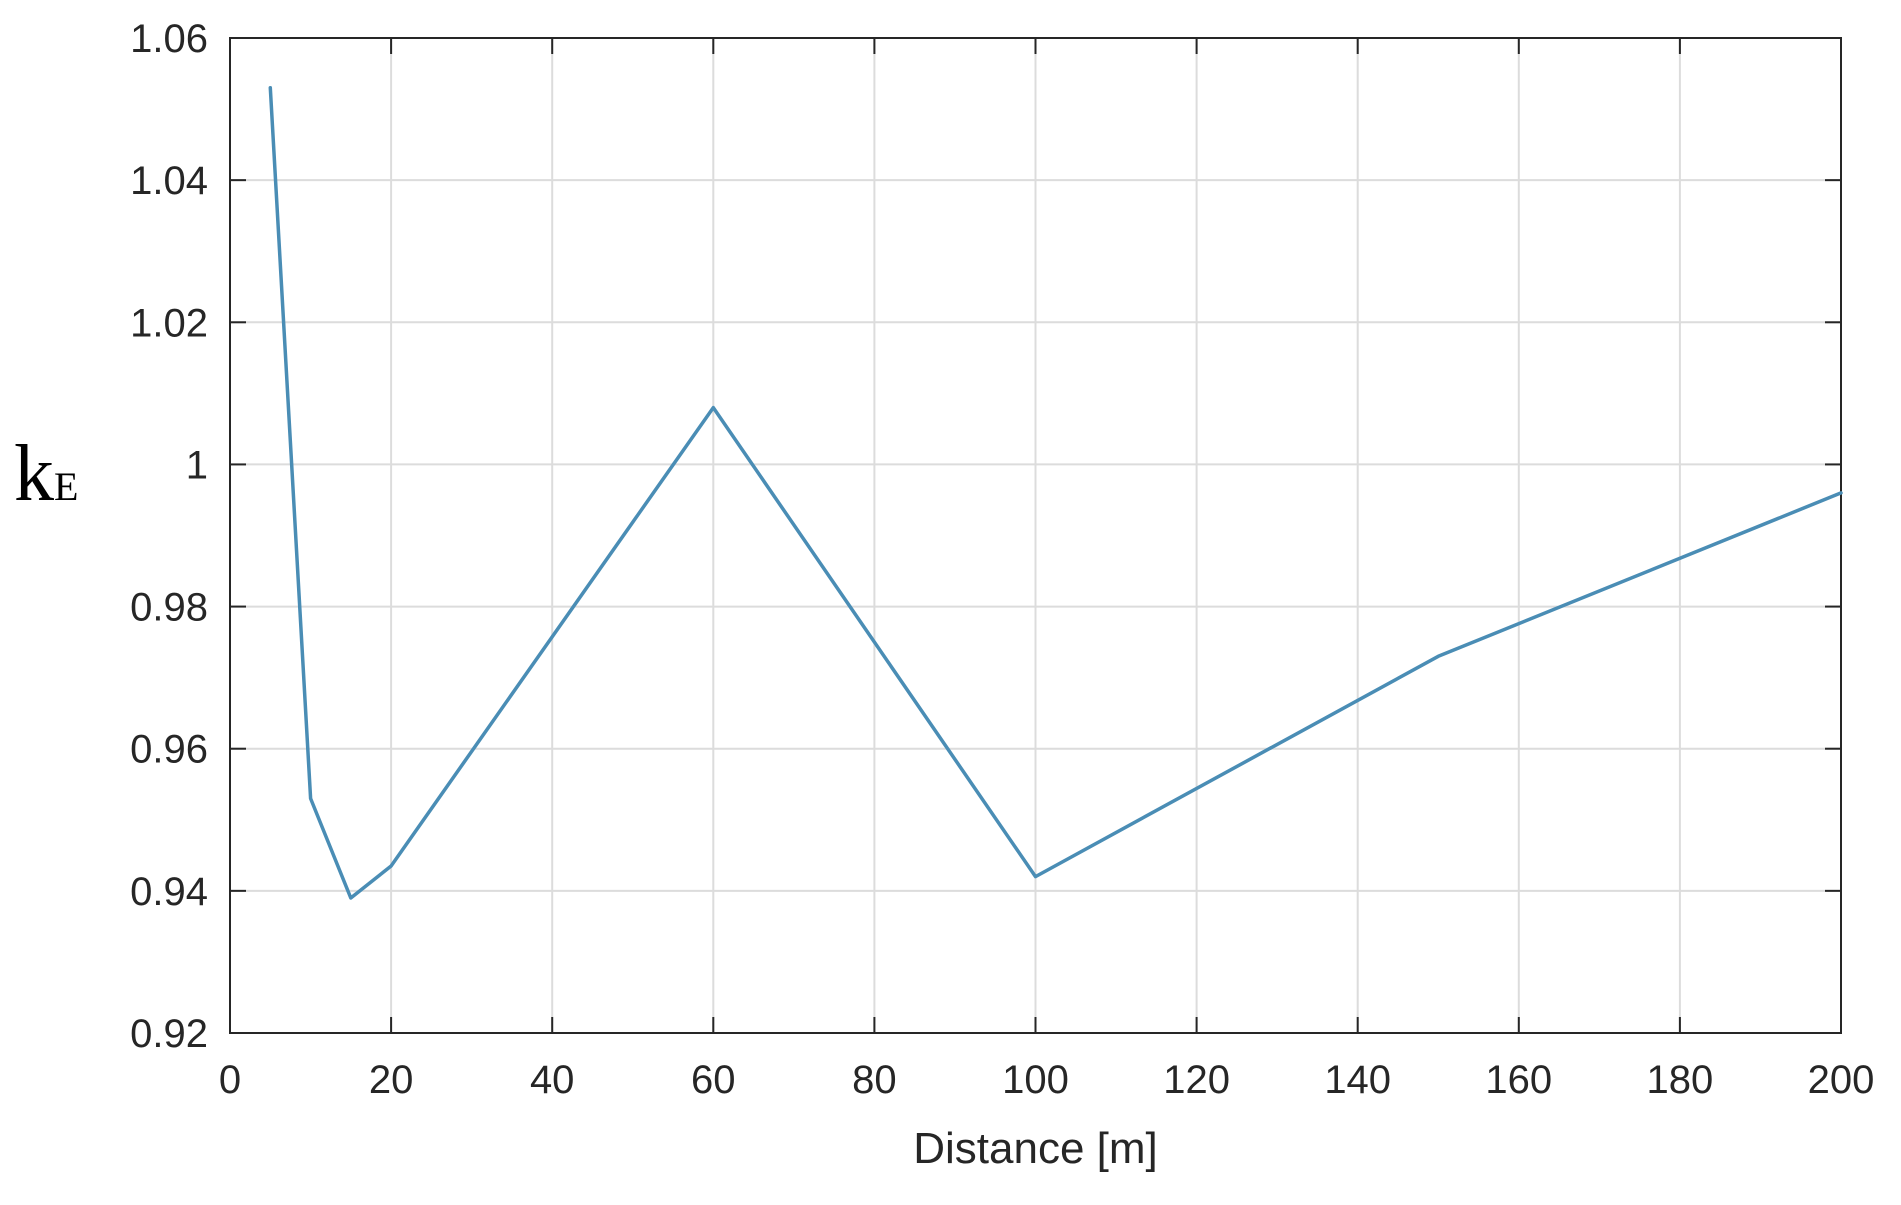  What do you see at coordinates (169, 323) in the screenshot?
I see `y-tick-label: 1.02` at bounding box center [169, 323].